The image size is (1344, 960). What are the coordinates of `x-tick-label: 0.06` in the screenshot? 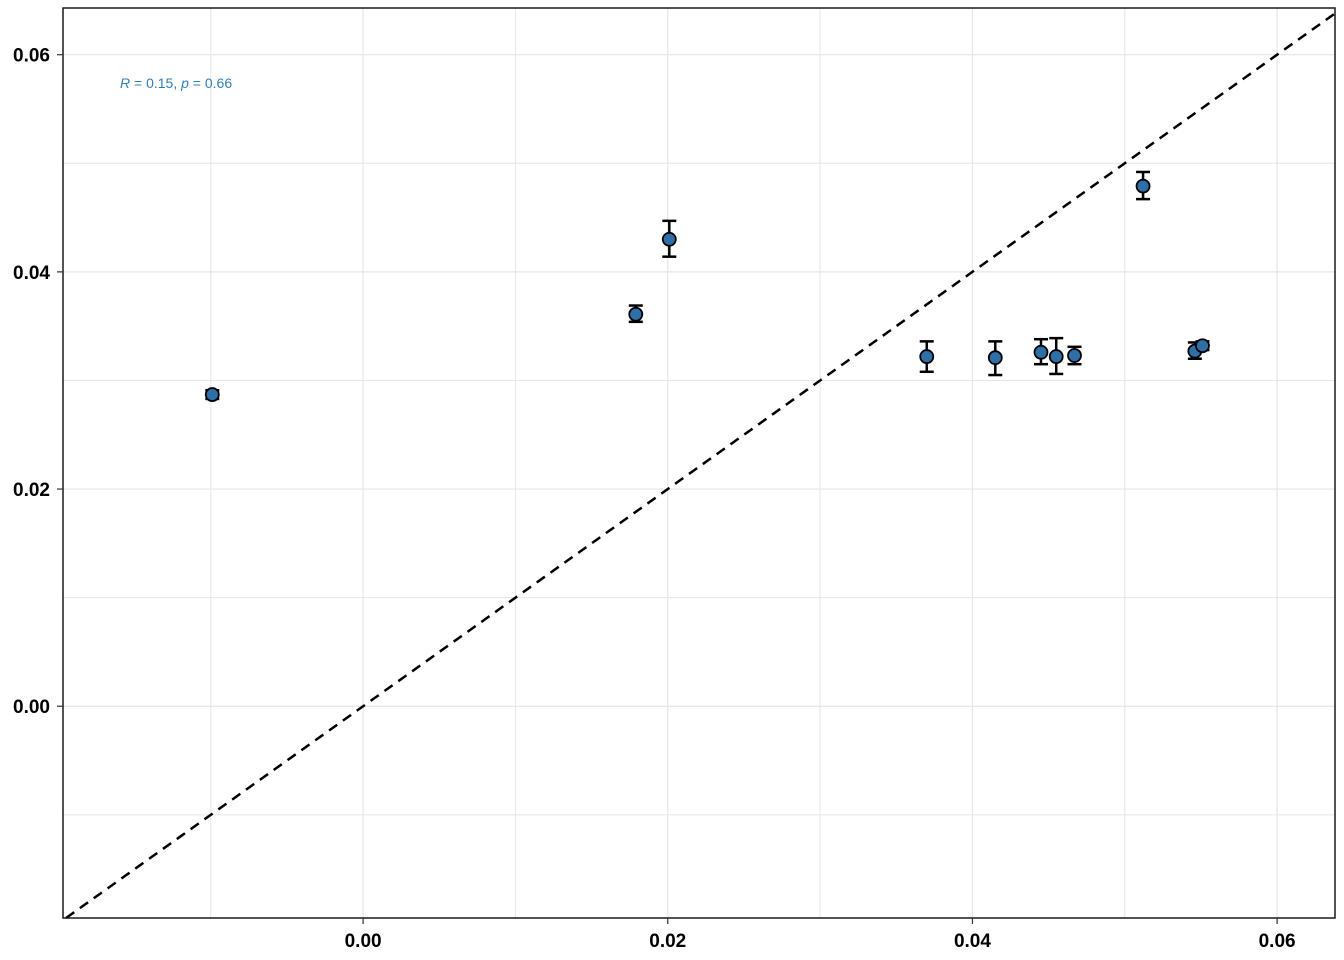 It's located at (1277, 941).